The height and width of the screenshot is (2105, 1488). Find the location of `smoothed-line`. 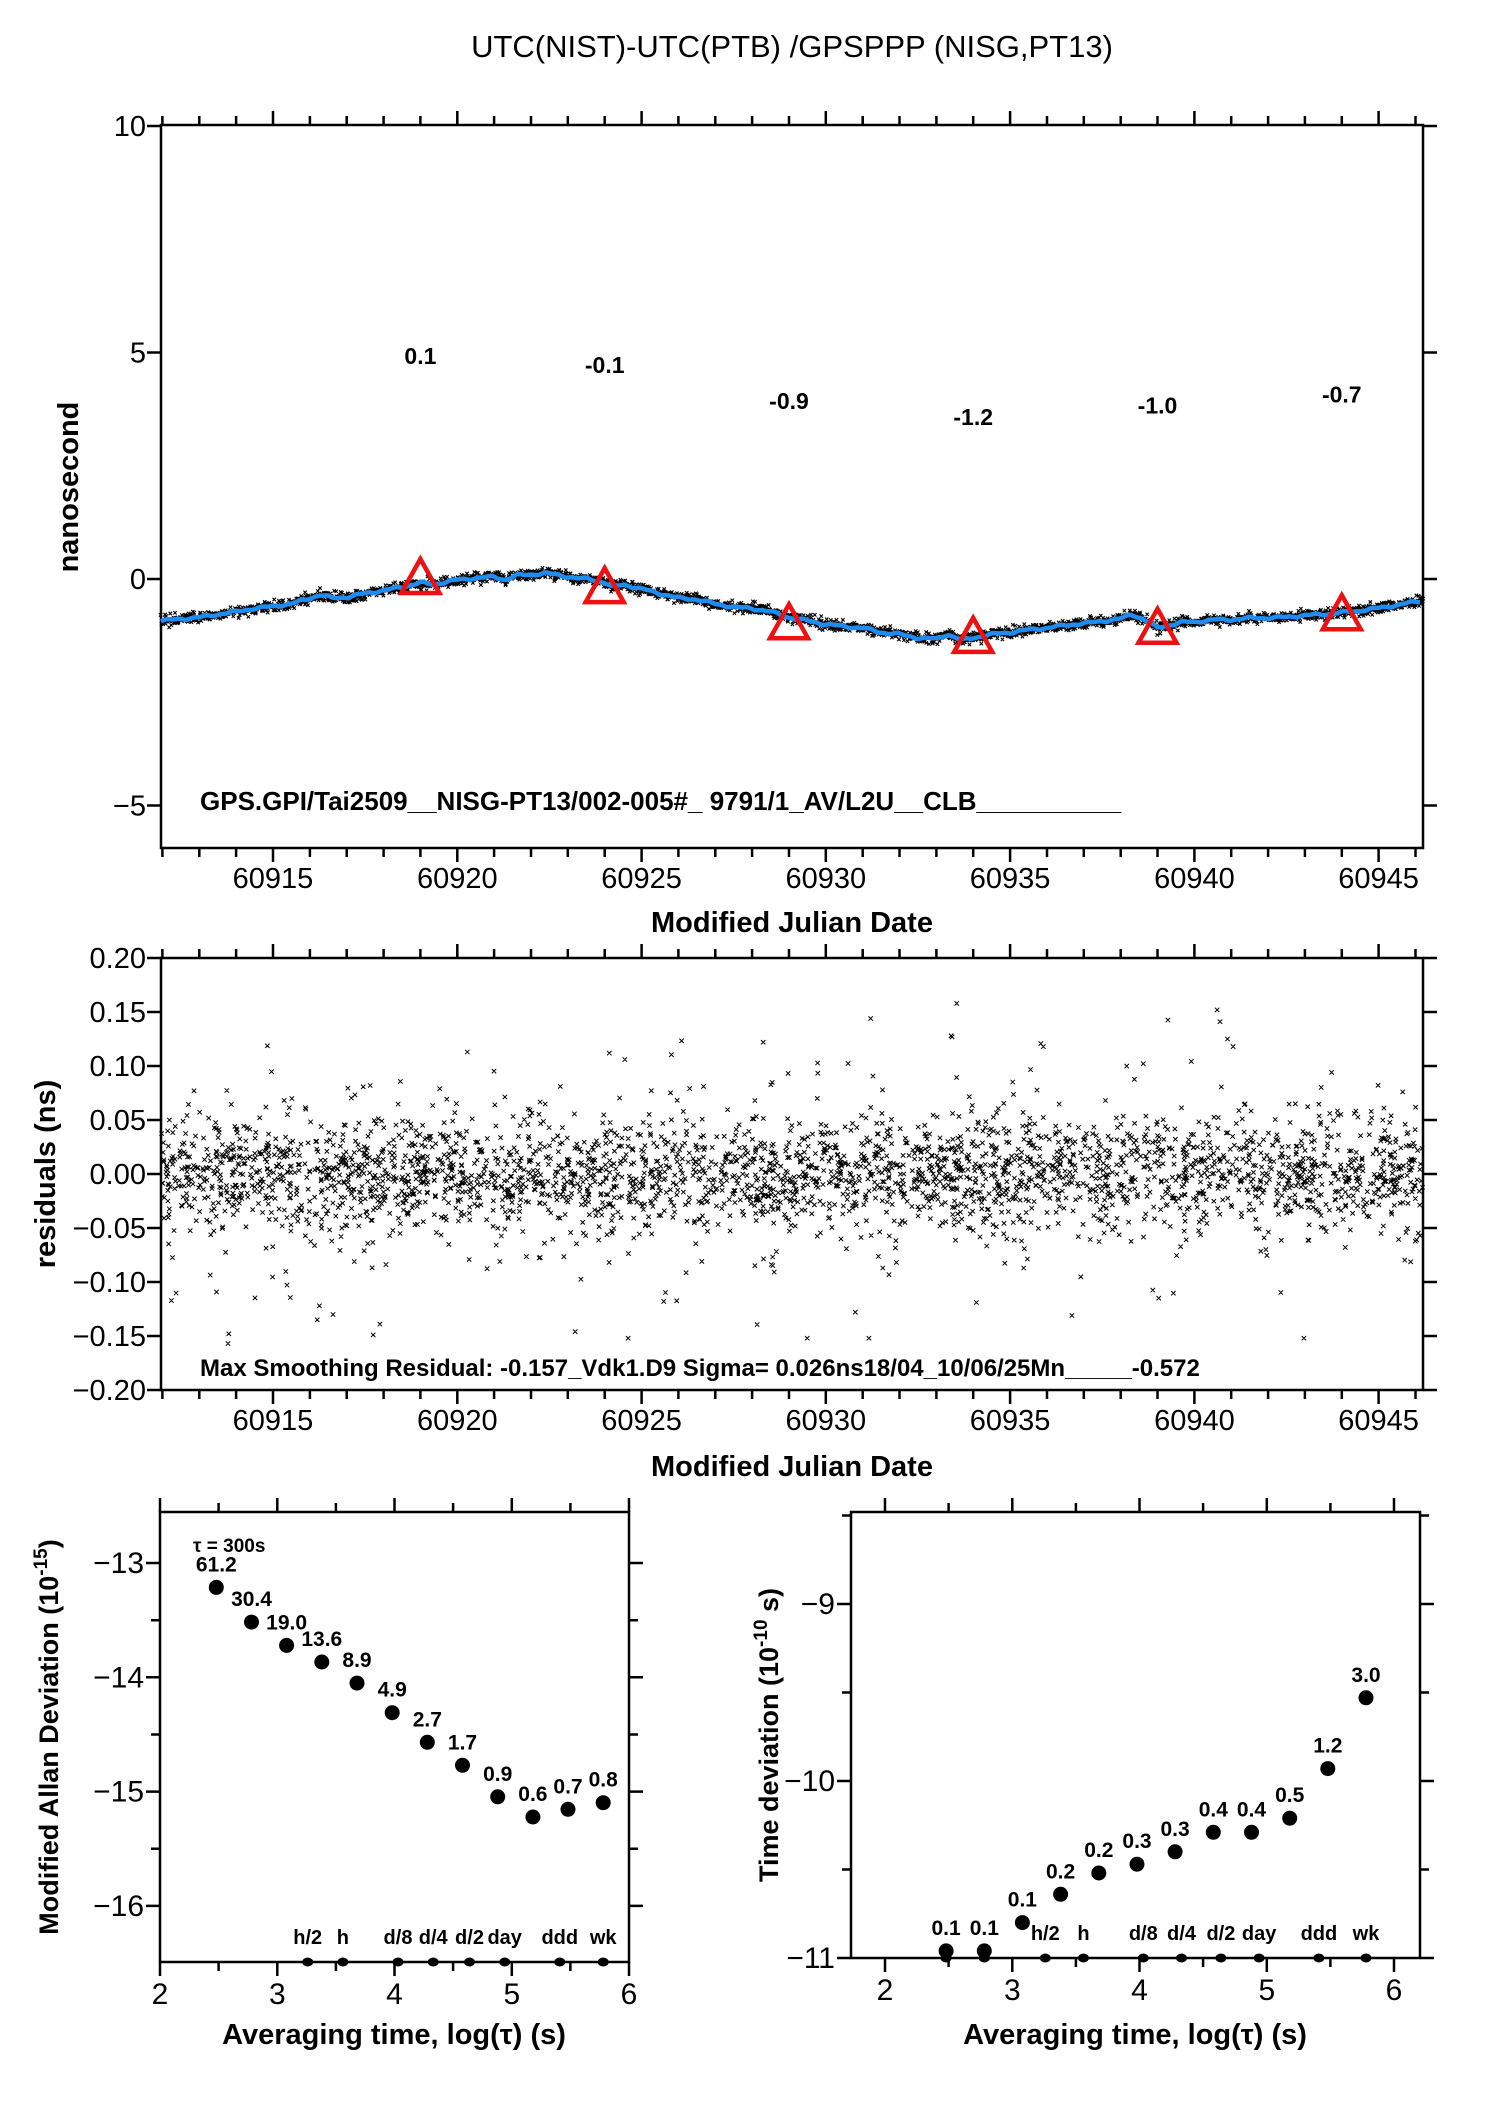

smoothed-line is located at coordinates (790, 606).